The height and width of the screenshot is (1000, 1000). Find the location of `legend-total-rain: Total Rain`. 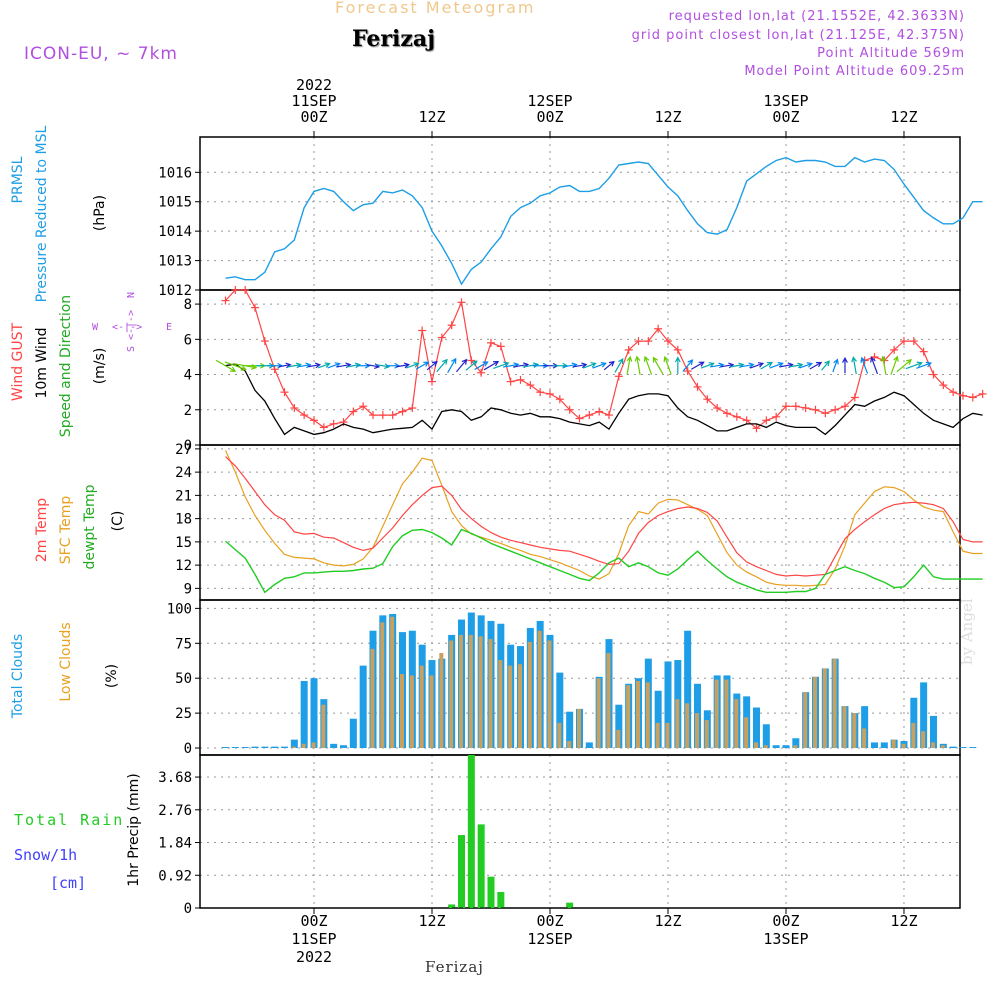

legend-total-rain: Total Rain is located at coordinates (69, 820).